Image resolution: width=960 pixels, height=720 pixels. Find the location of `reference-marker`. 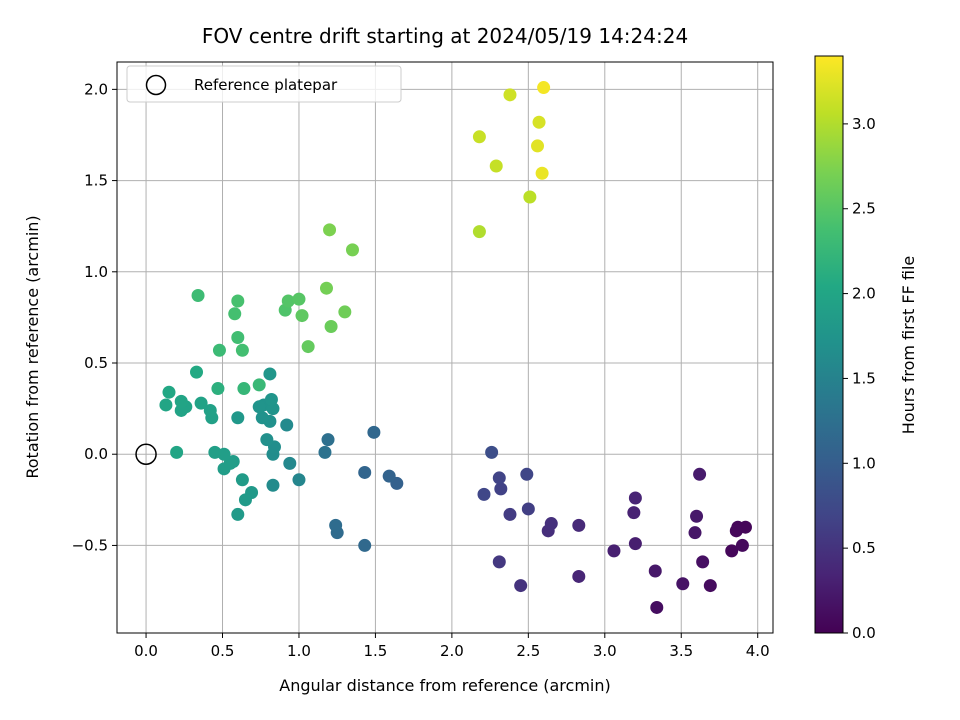

reference-marker is located at coordinates (146, 454).